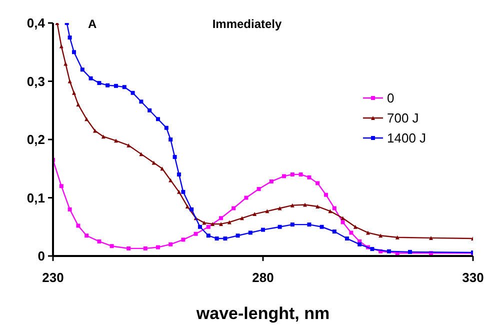  What do you see at coordinates (35, 140) in the screenshot?
I see `y-tick-label: 0,2` at bounding box center [35, 140].